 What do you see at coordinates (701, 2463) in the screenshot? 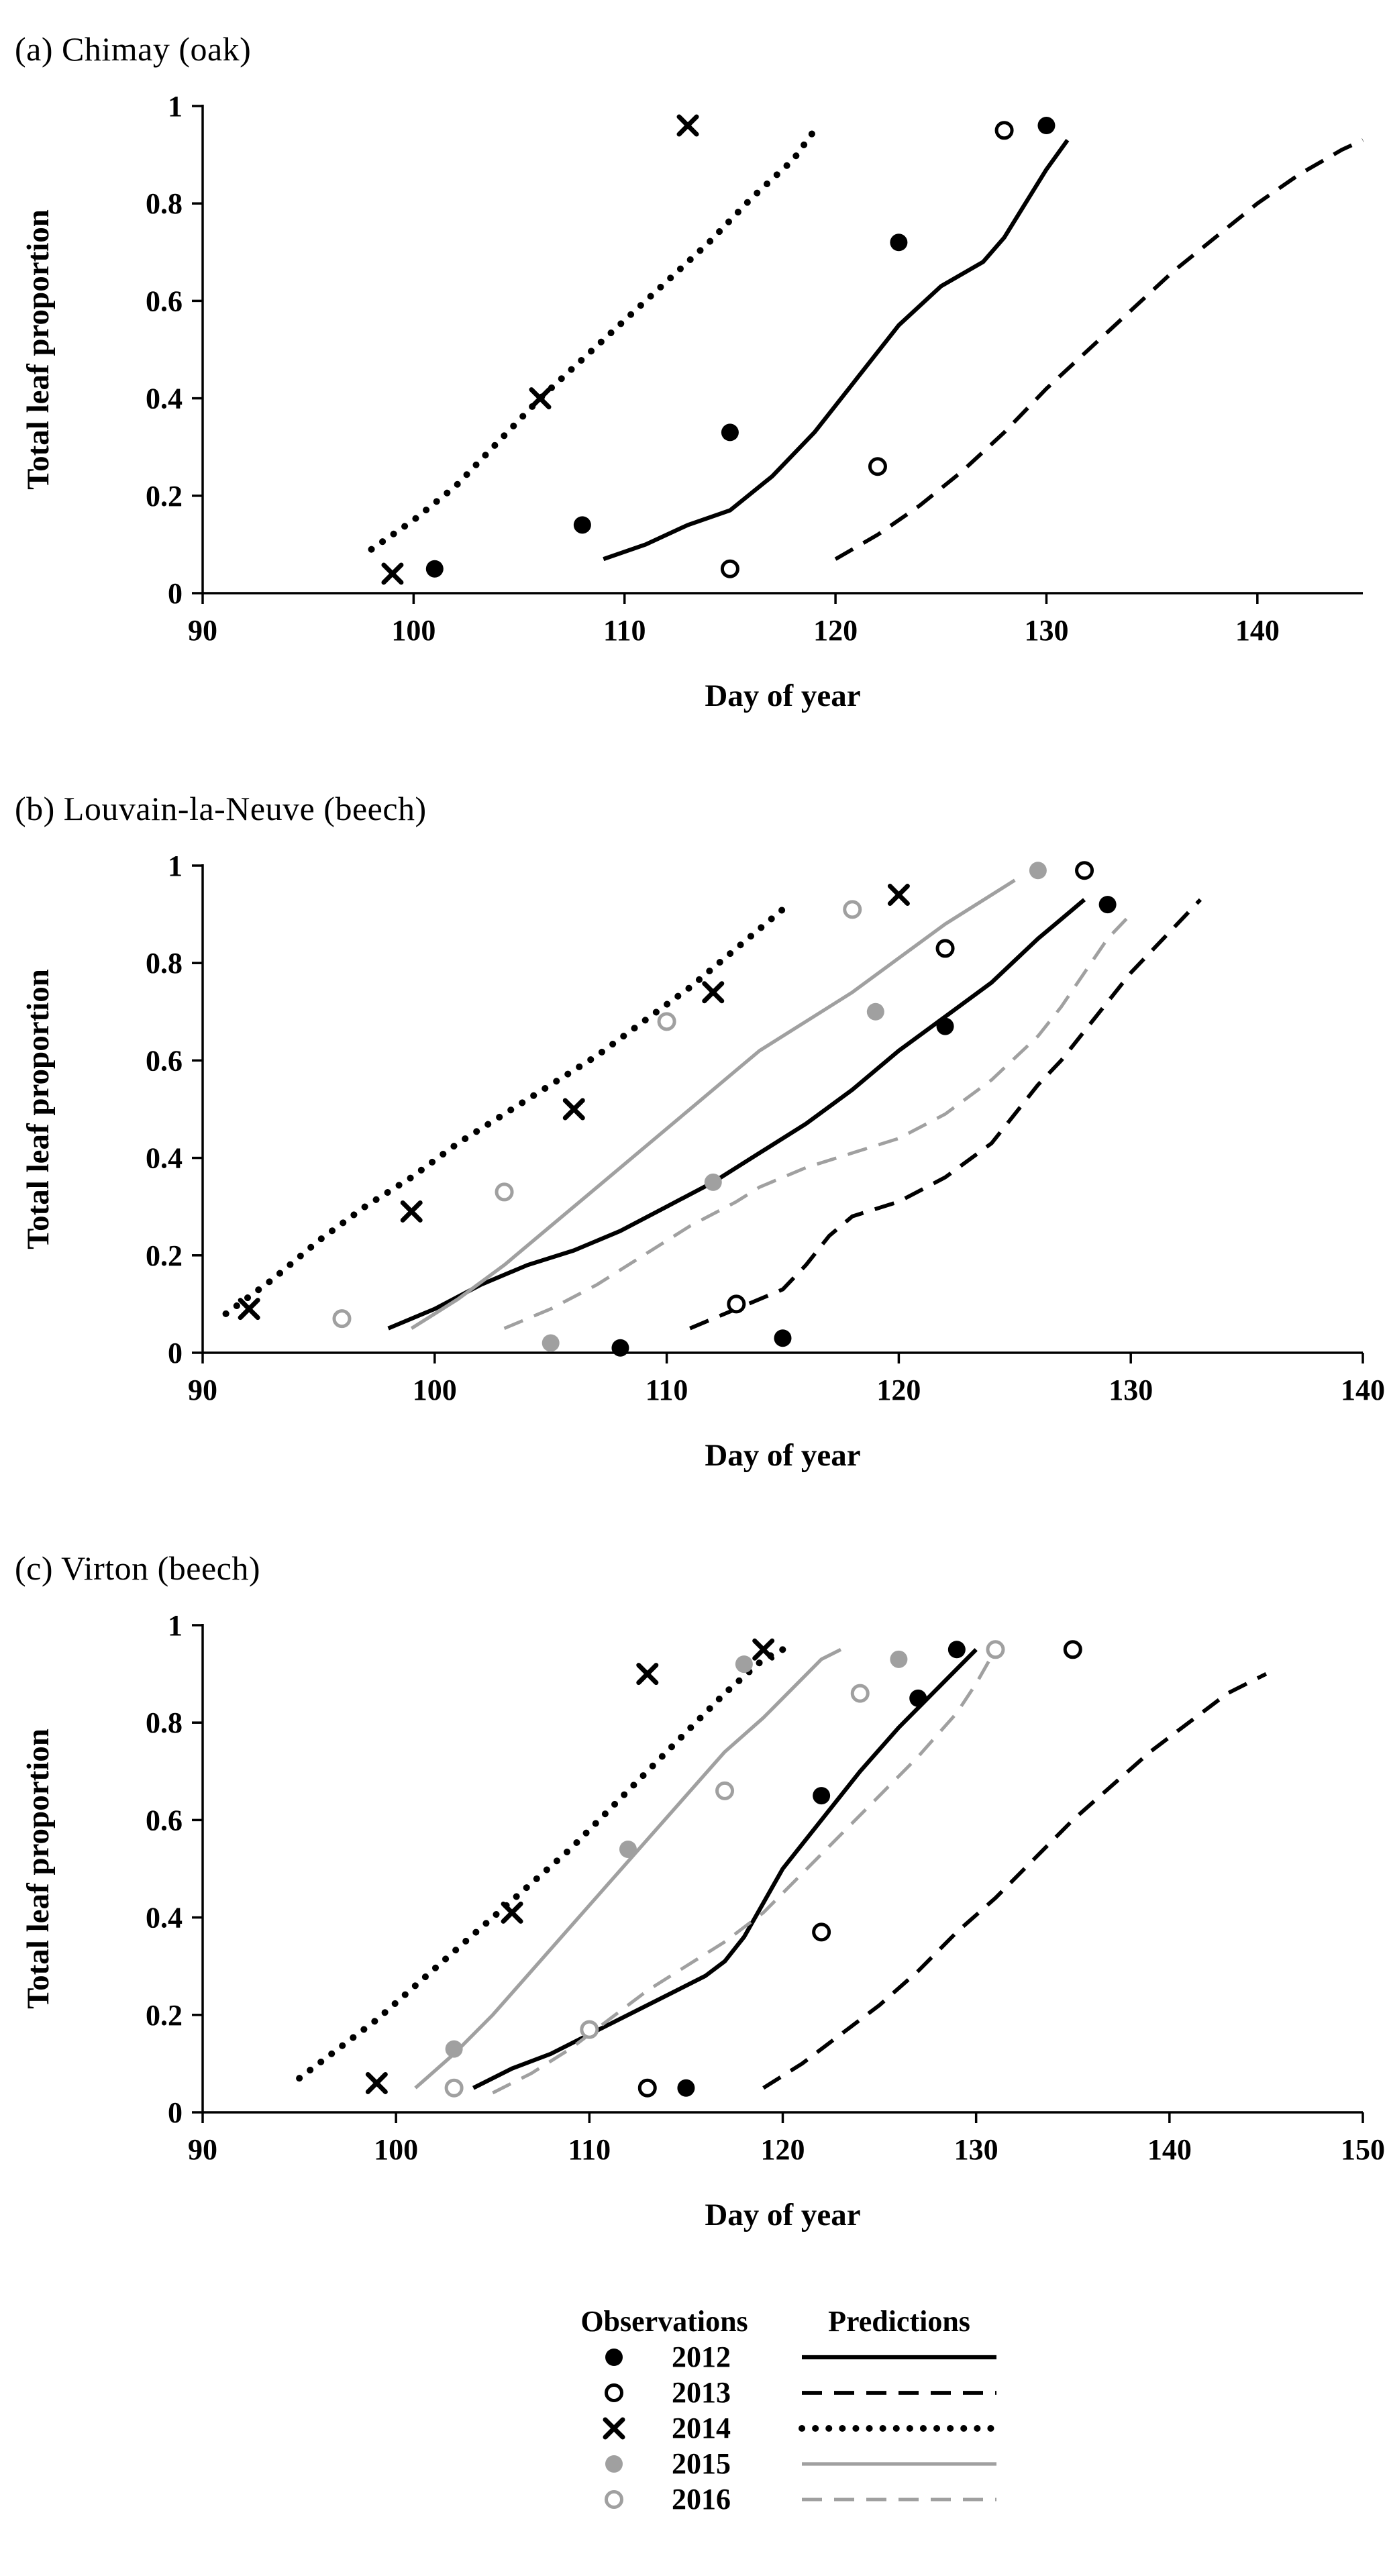
I see `legend-year-label: 2015` at bounding box center [701, 2463].